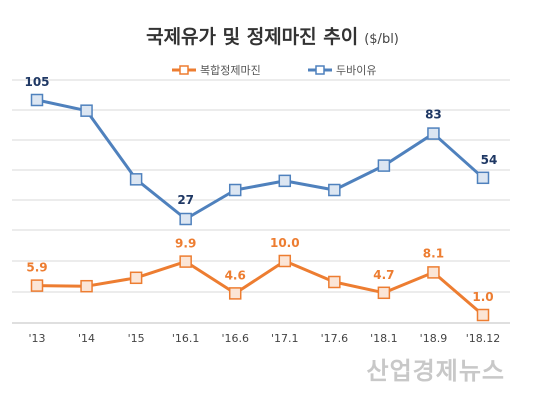  What do you see at coordinates (433, 115) in the screenshot?
I see `data-label: 83` at bounding box center [433, 115].